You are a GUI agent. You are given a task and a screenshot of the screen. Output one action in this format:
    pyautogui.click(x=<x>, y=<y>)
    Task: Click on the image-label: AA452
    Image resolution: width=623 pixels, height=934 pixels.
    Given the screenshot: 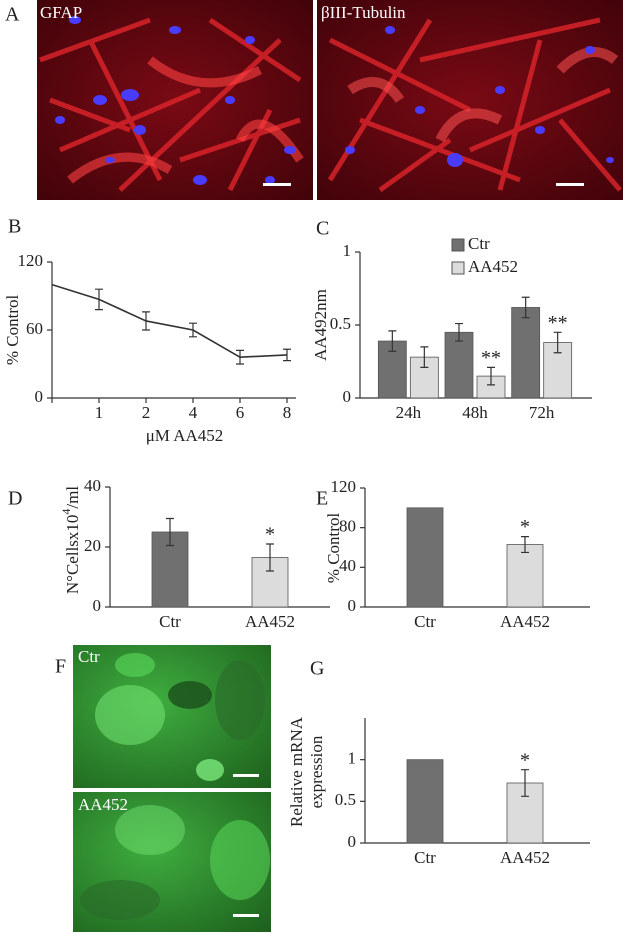 What is the action you would take?
    pyautogui.click(x=103, y=804)
    